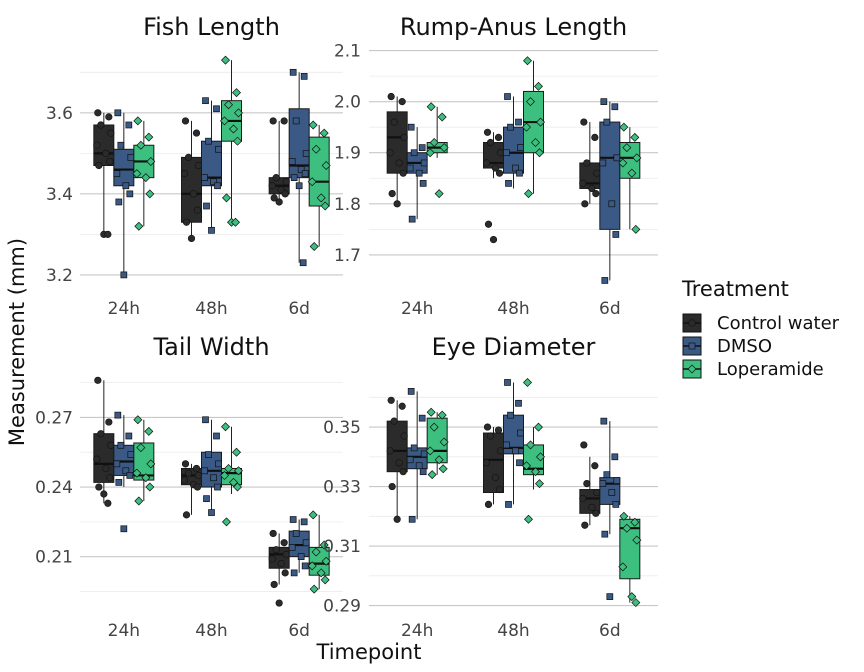 The image size is (864, 672). Describe the element at coordinates (347, 154) in the screenshot. I see `y-tick-label: 1.9` at that location.